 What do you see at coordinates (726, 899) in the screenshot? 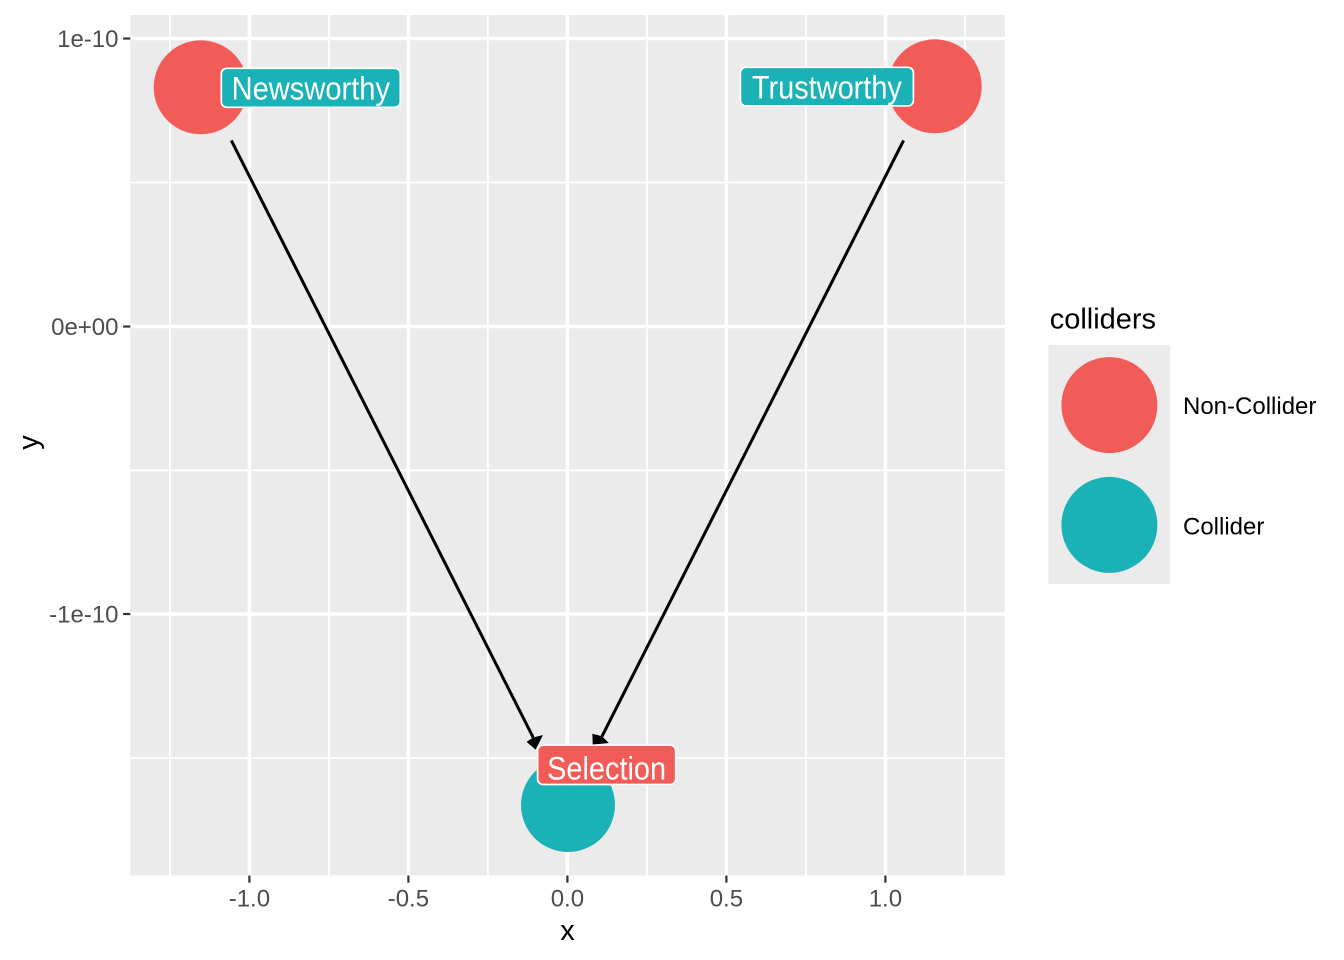
I see `svg-text: 0.5` at bounding box center [726, 899].